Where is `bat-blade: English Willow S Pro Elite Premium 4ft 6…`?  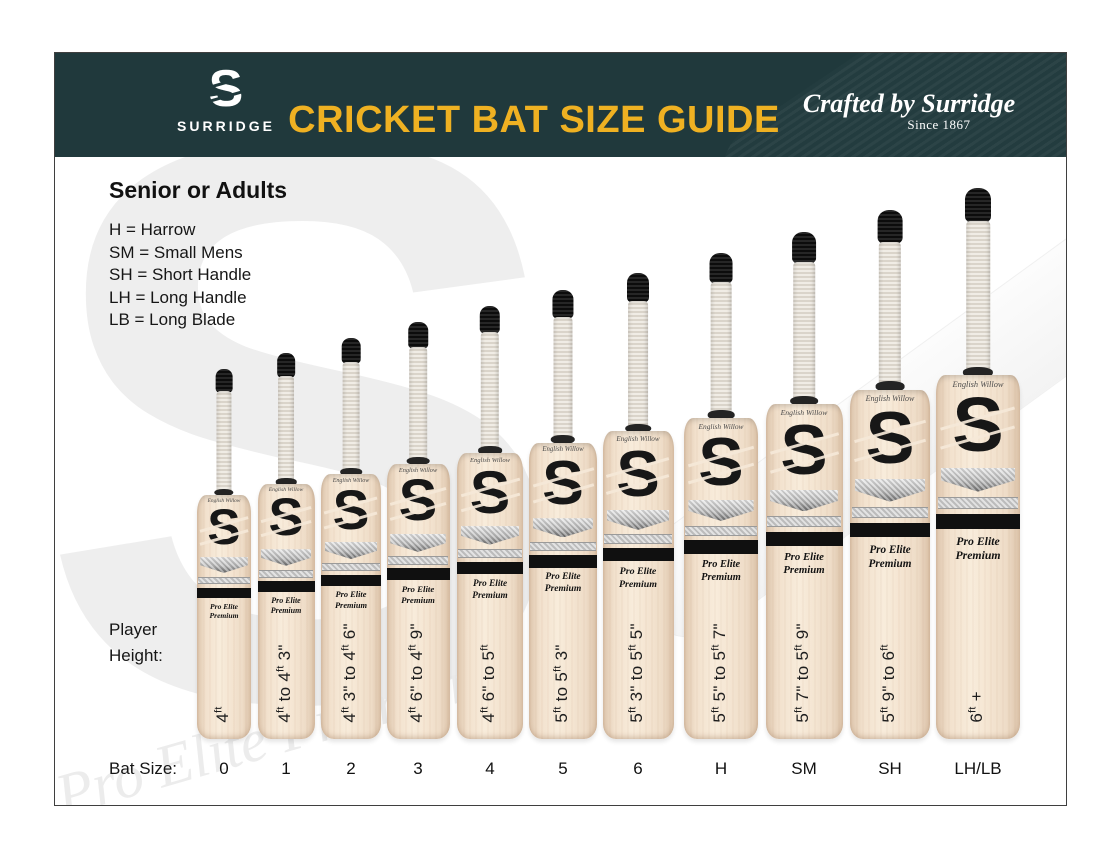 bat-blade: English Willow S Pro Elite Premium 4ft 6… is located at coordinates (490, 596).